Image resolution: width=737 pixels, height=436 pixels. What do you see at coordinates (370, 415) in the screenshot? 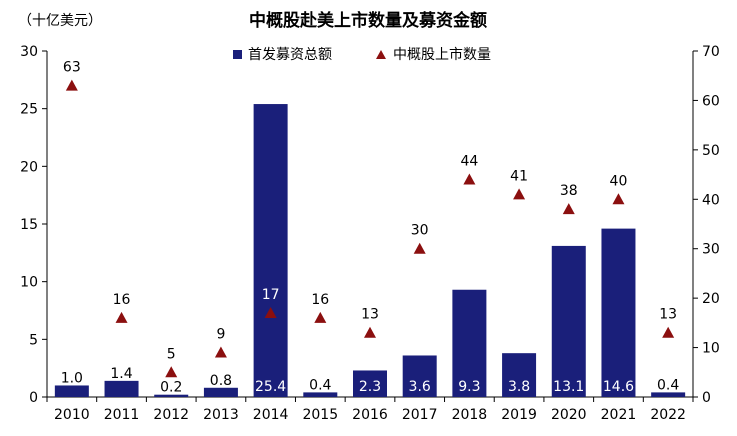
I see `x-tick-label: 2016` at bounding box center [370, 415].